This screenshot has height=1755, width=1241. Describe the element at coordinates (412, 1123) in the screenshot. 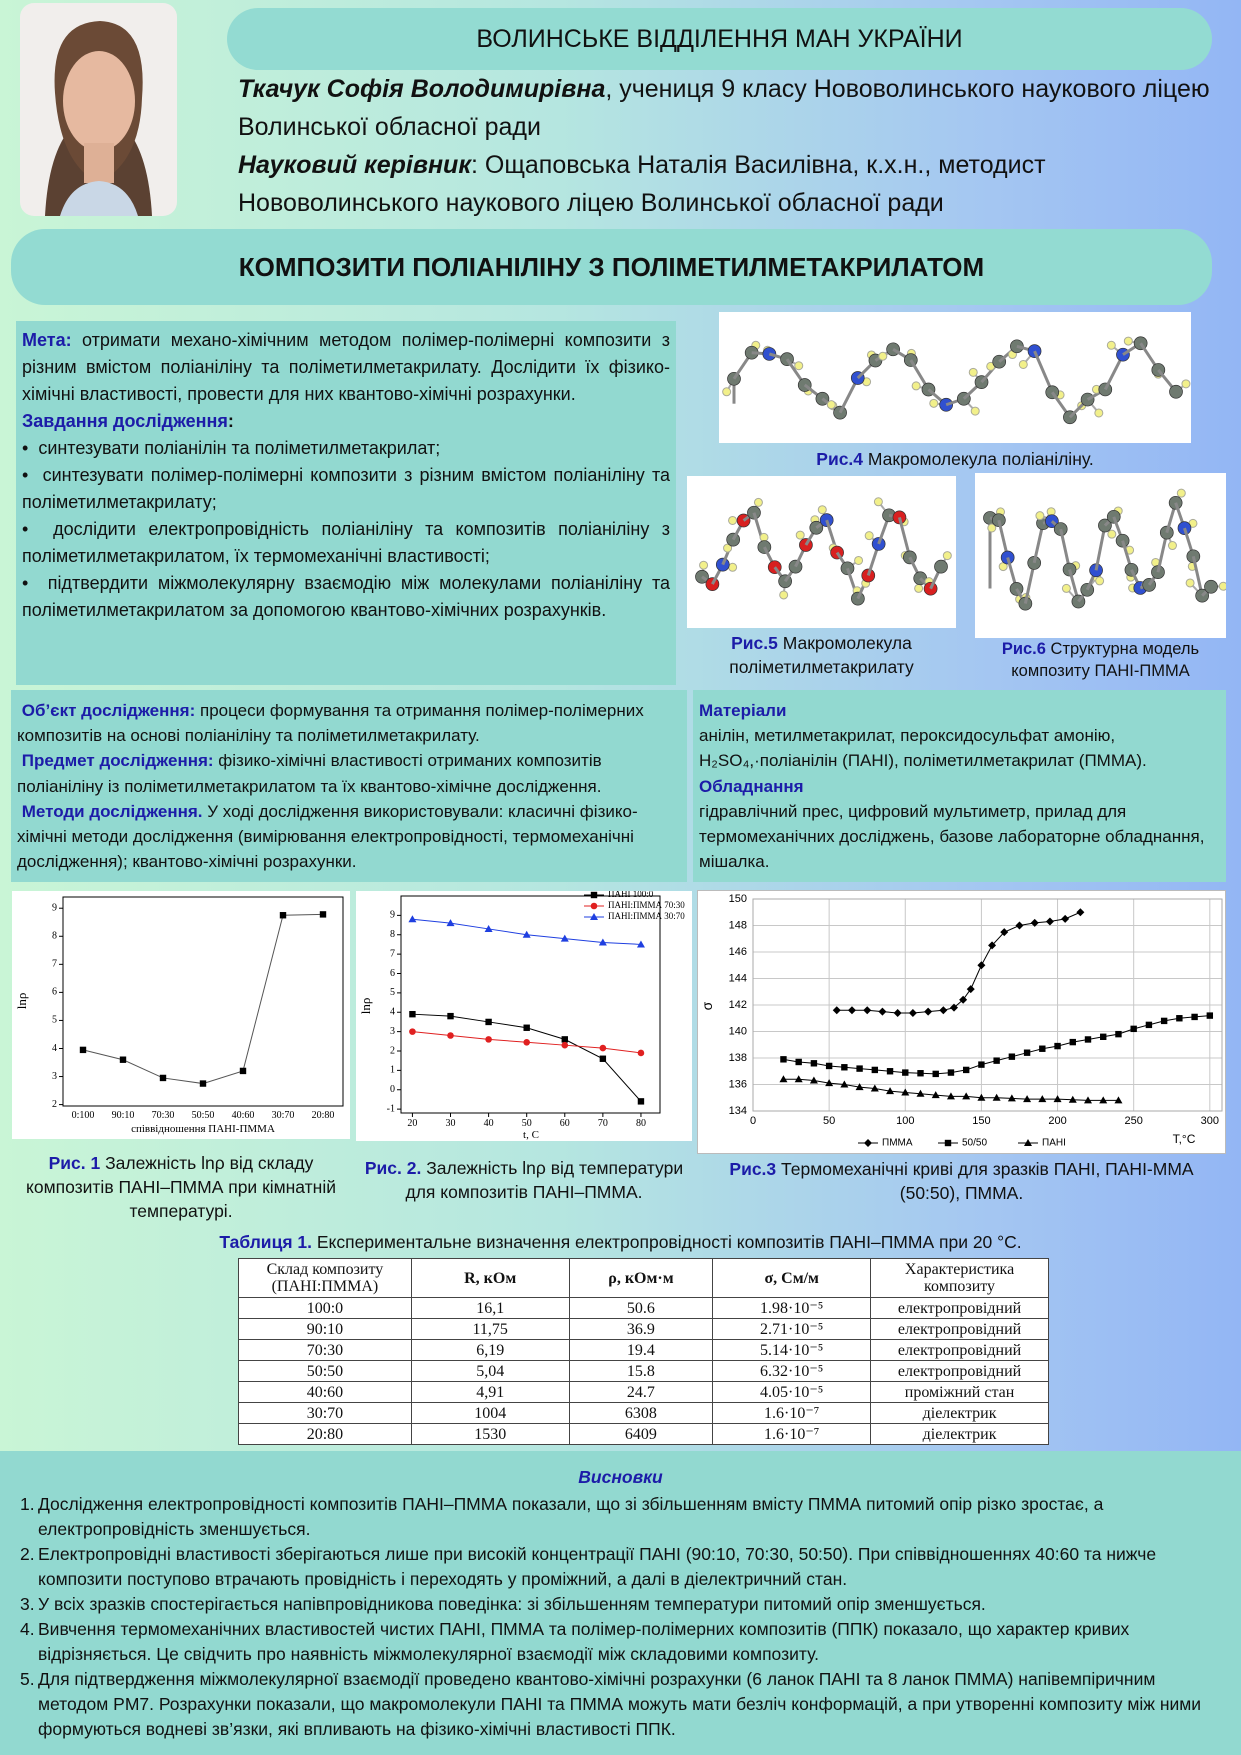

I see `x-tick-label: 20` at that location.